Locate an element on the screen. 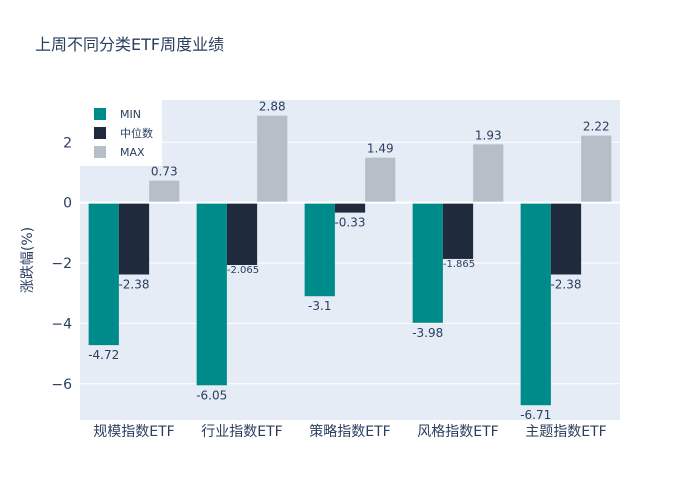 This screenshot has width=700, height=504. data-label: -3.98 is located at coordinates (427, 333).